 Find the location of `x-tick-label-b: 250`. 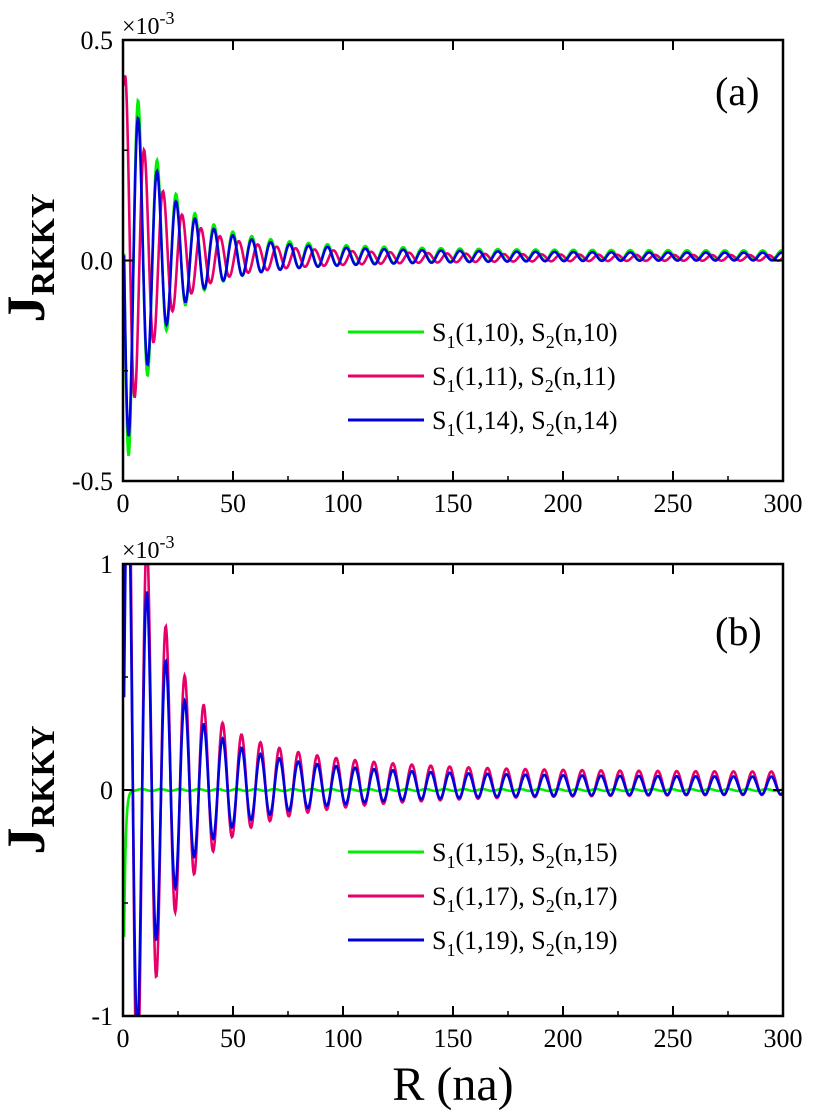

x-tick-label-b: 250 is located at coordinates (673, 1038).